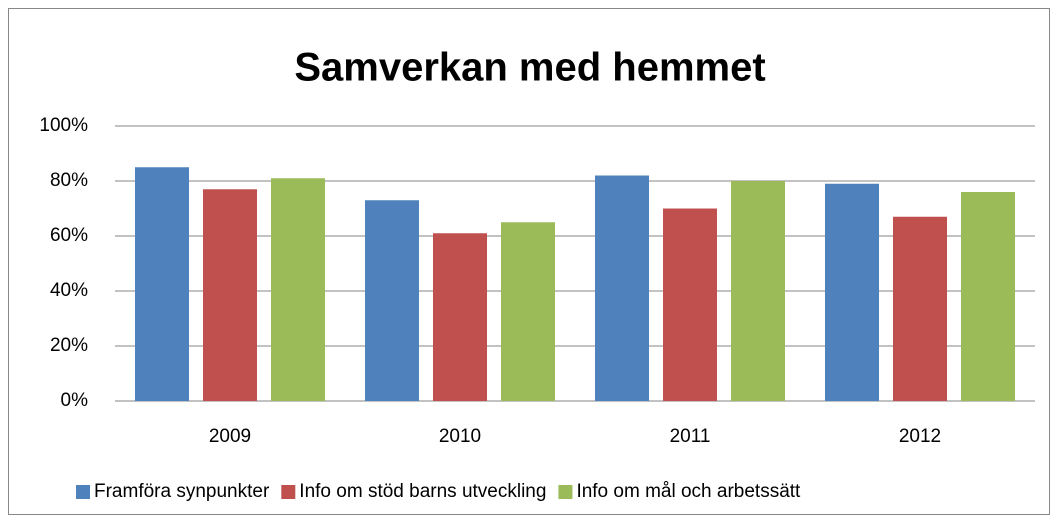 This screenshot has width=1059, height=523. What do you see at coordinates (460, 436) in the screenshot?
I see `x-tick-label: 2010` at bounding box center [460, 436].